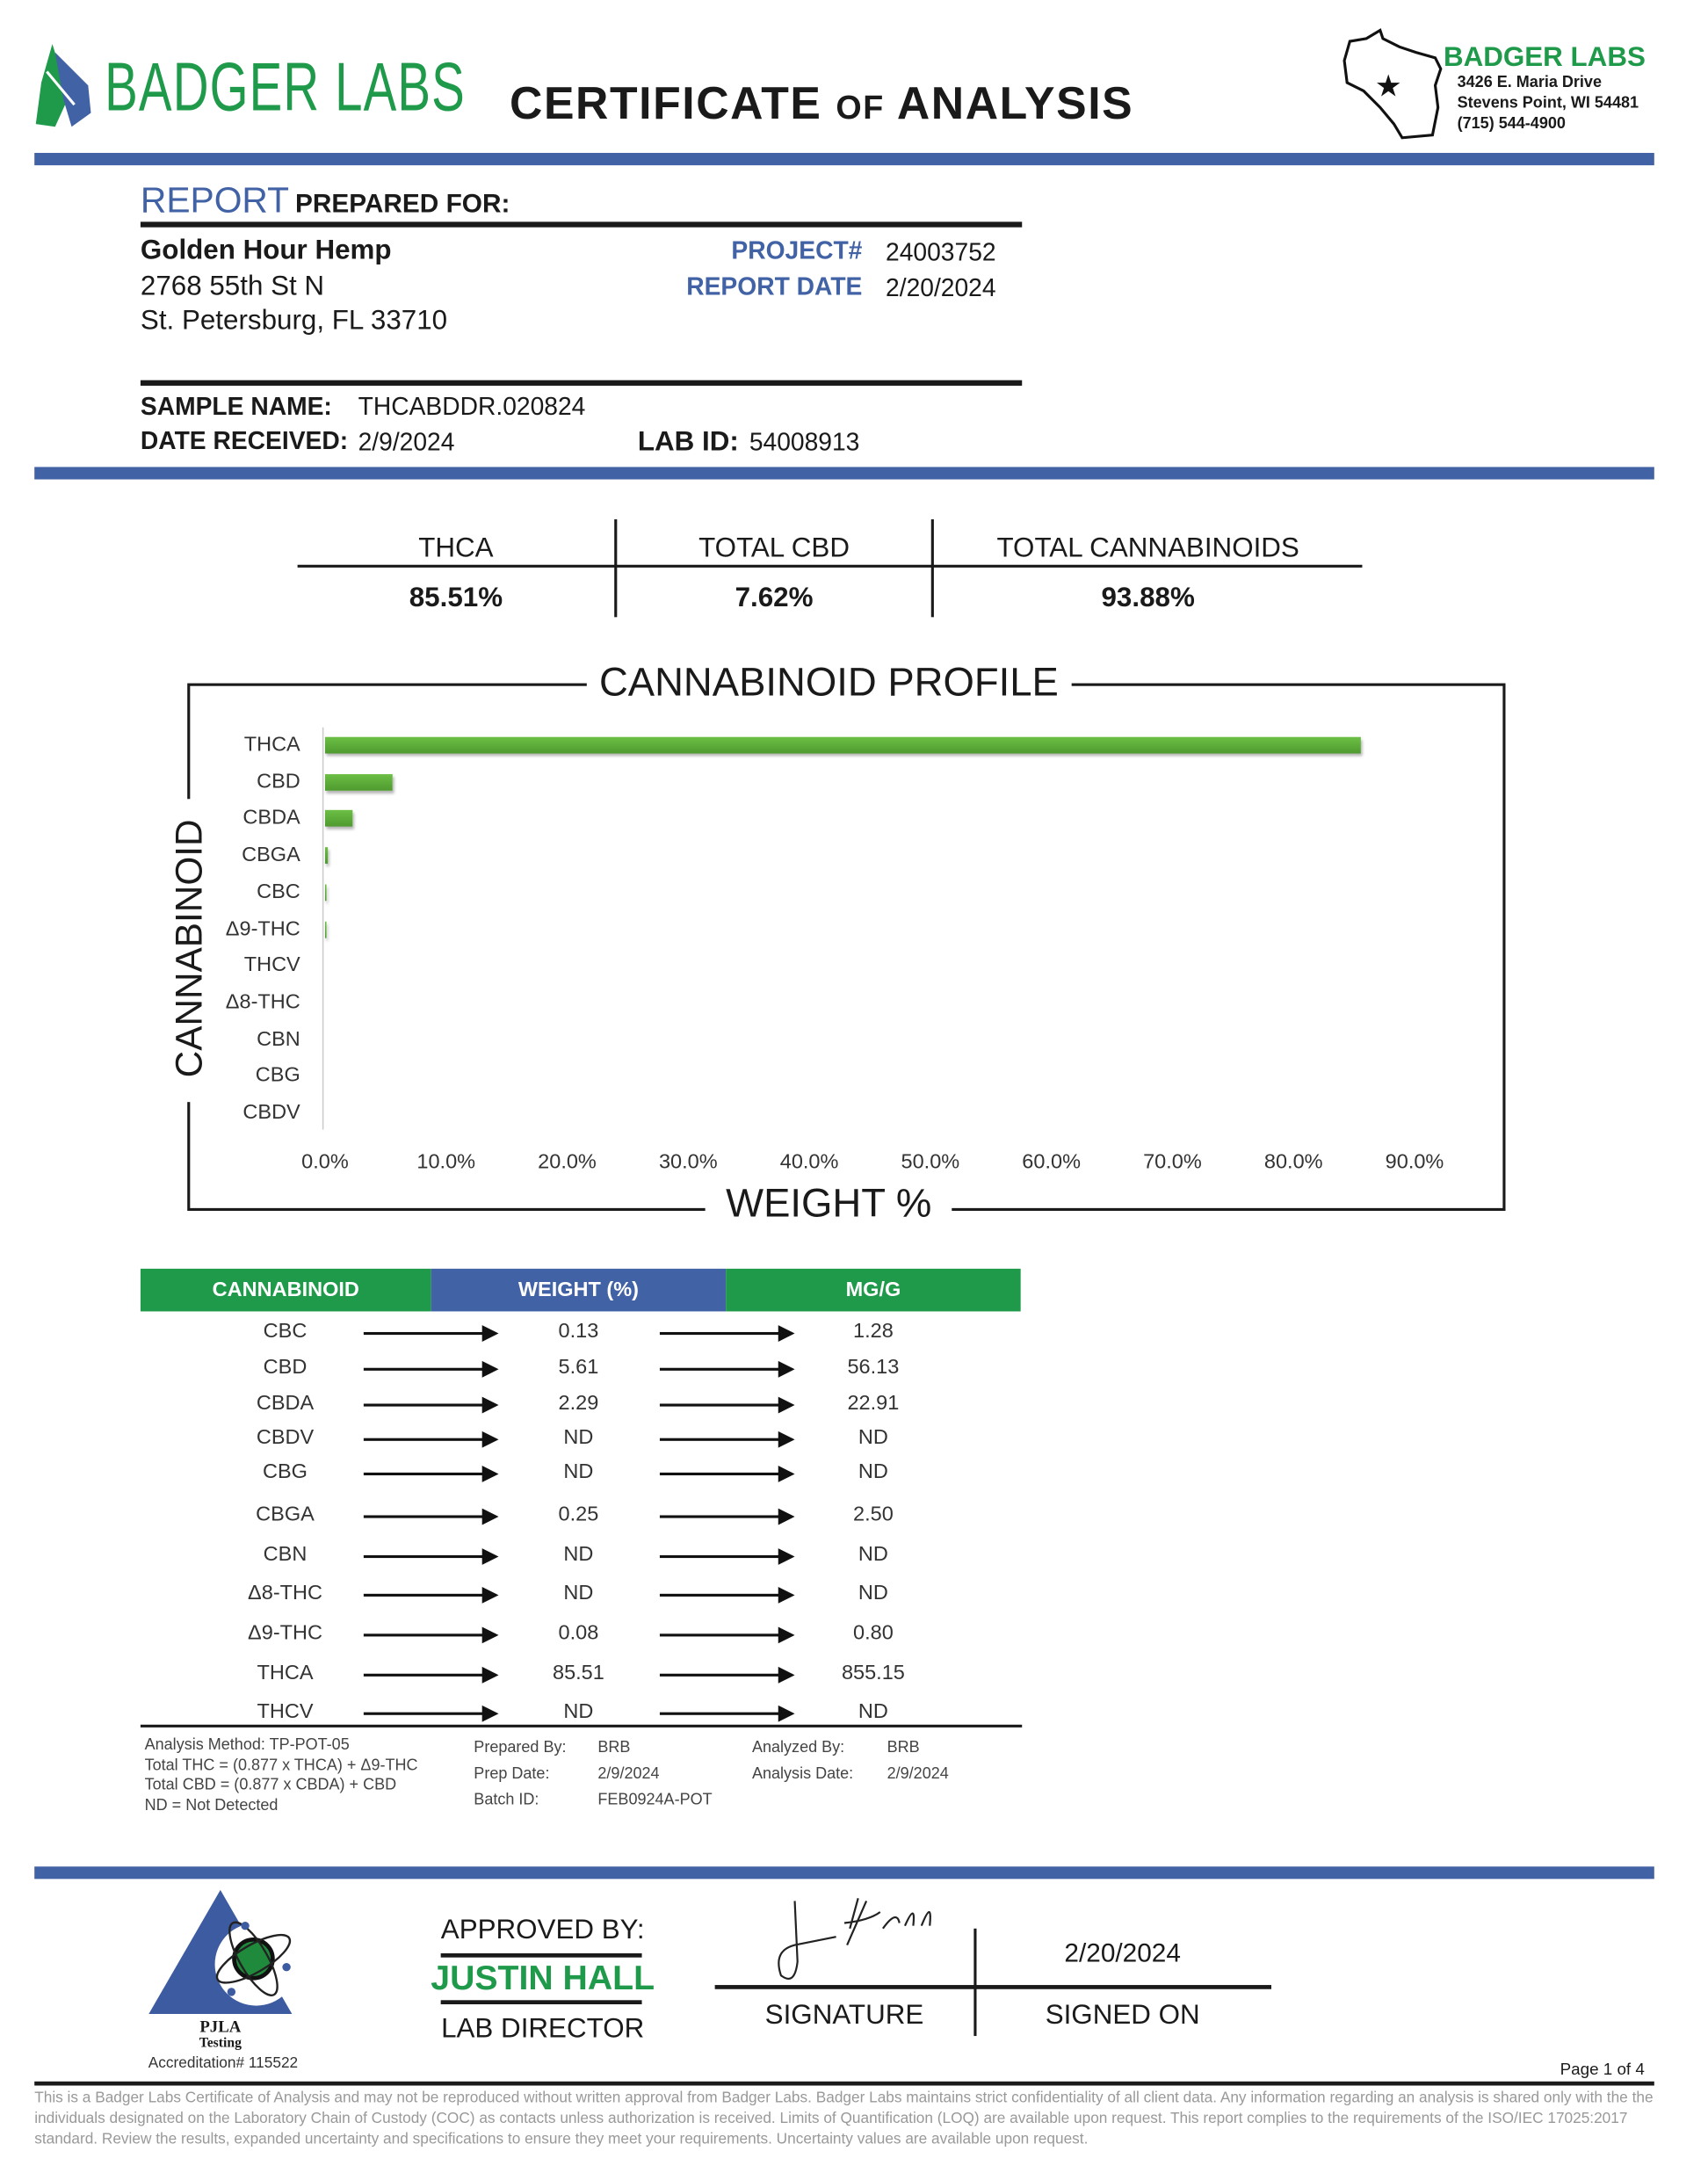 This screenshot has height=2173, width=1708. I want to click on project-value: 24003752, so click(941, 252).